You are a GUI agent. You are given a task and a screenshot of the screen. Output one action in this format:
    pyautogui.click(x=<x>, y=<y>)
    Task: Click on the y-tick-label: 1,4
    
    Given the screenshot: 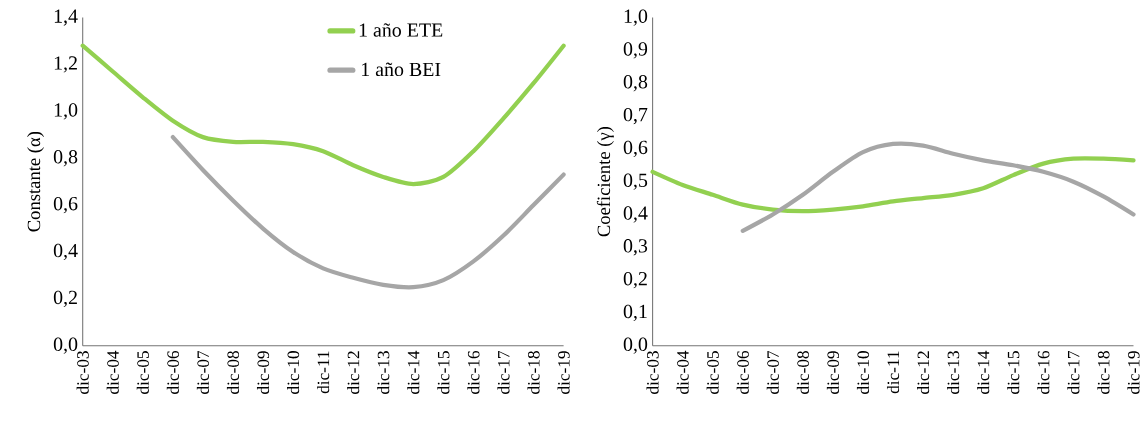 What is the action you would take?
    pyautogui.click(x=66, y=17)
    